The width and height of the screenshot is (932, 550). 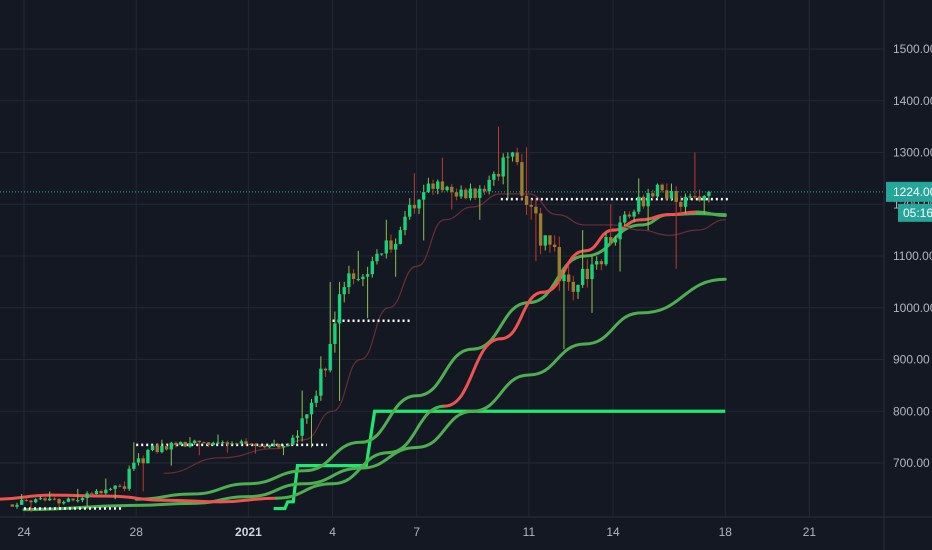 I want to click on time-axis: 24 28 2021 4 7 11 14 18 21, so click(x=416, y=532).